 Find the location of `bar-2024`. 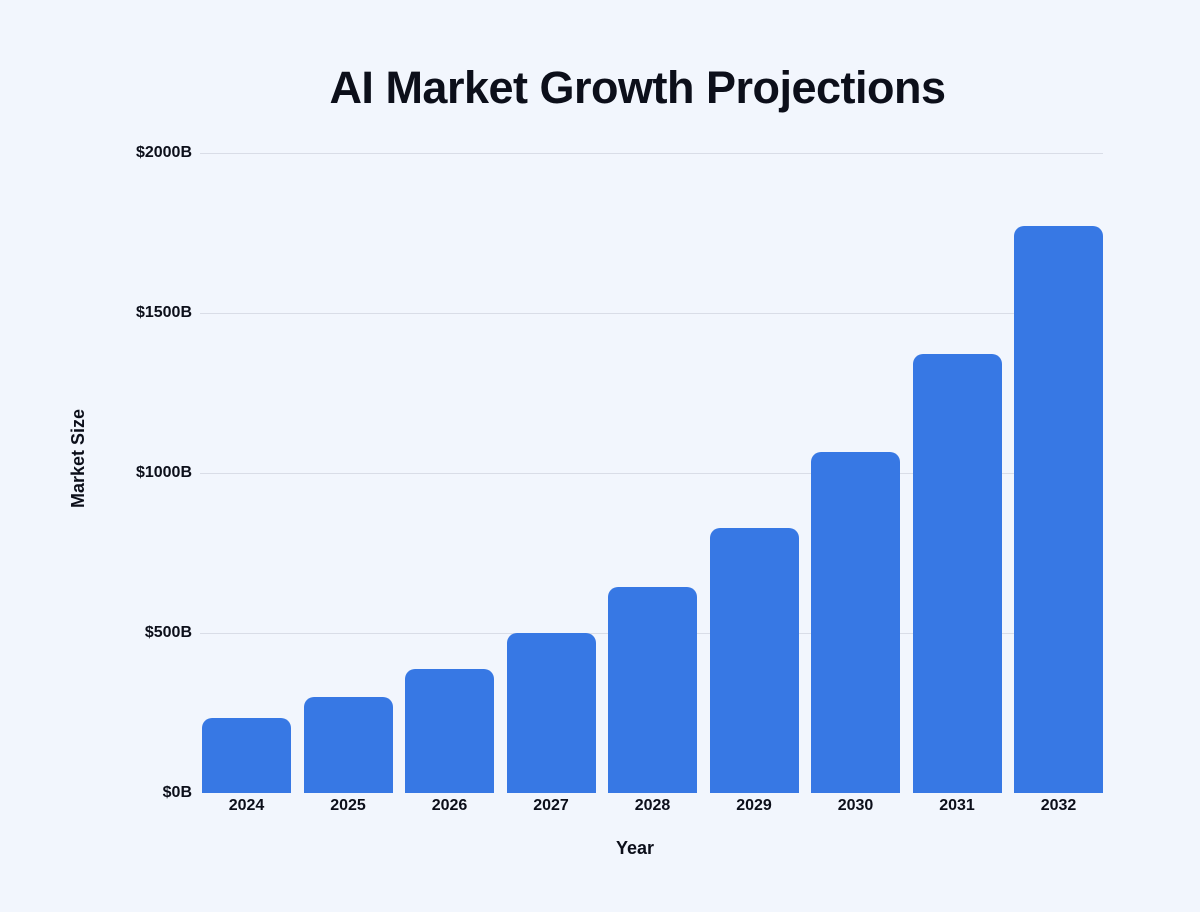

bar-2024 is located at coordinates (246, 755).